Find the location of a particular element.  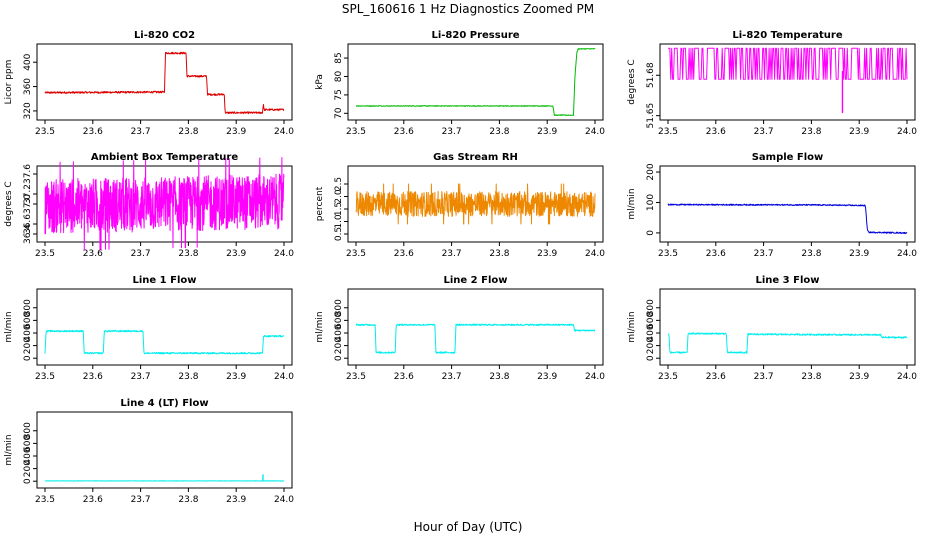

panel-title: Line 1 Flow is located at coordinates (165, 280).